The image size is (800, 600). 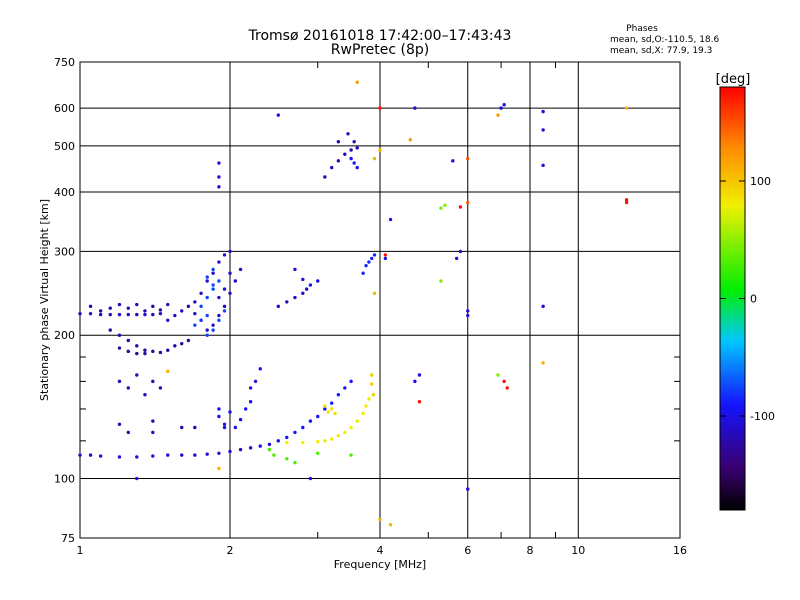 What do you see at coordinates (380, 50) in the screenshot?
I see `chart-subtitle: RwPretec (8p)` at bounding box center [380, 50].